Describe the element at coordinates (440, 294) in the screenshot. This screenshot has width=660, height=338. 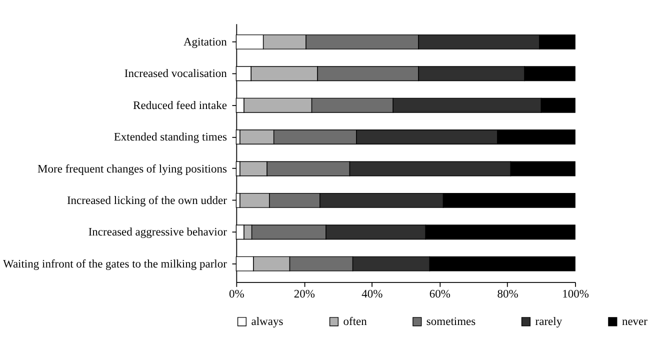
I see `x-tick-label: 60%` at that location.